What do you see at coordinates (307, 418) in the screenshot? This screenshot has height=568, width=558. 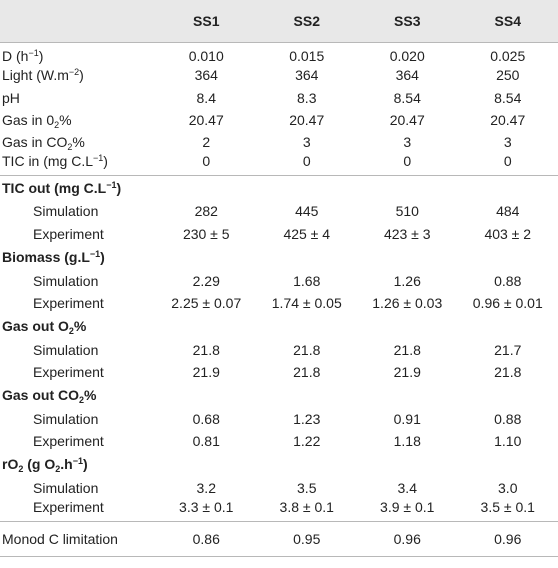 I see `table-cell: 1.23` at bounding box center [307, 418].